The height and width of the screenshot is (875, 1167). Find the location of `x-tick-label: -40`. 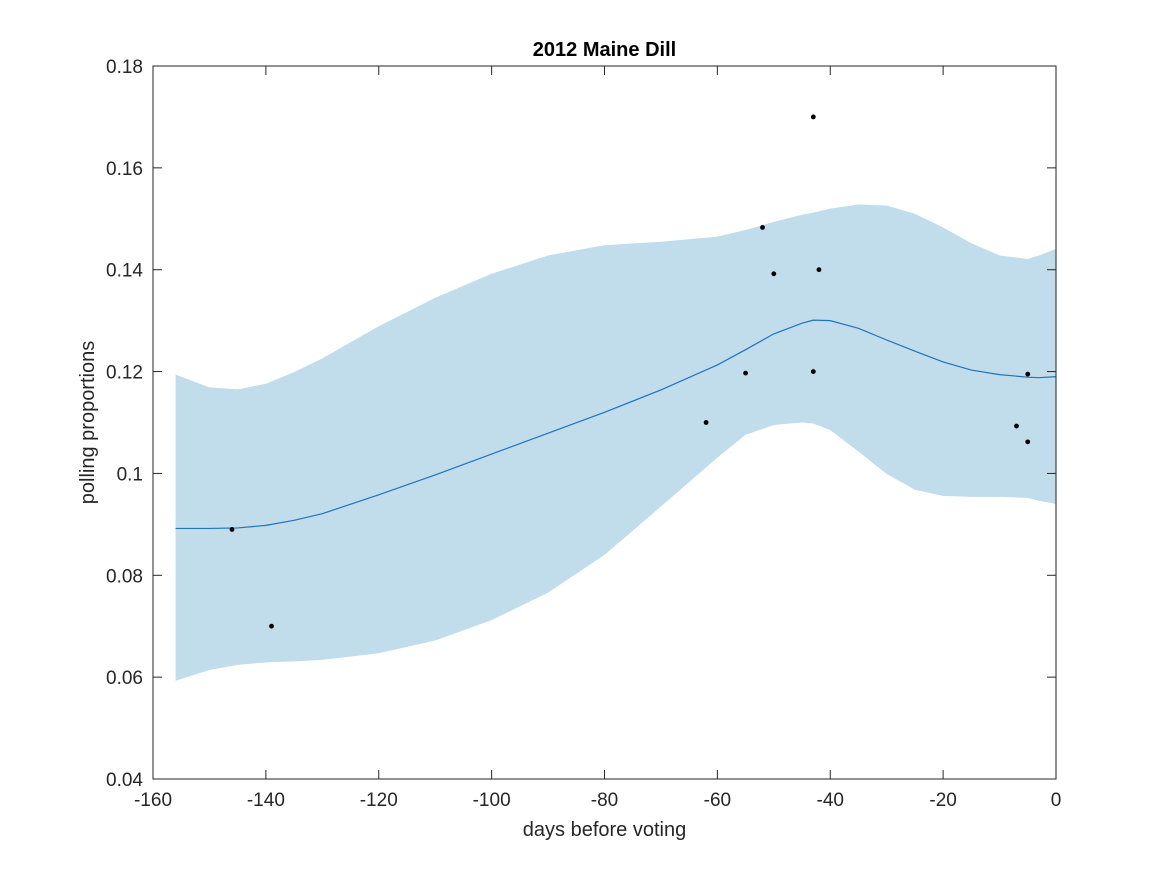

x-tick-label: -40 is located at coordinates (830, 800).